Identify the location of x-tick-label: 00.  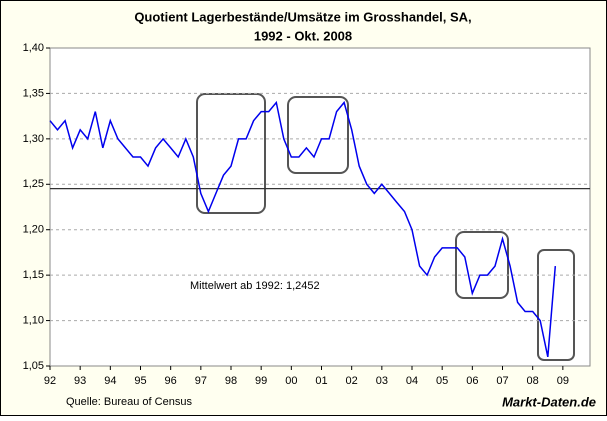
(291, 381).